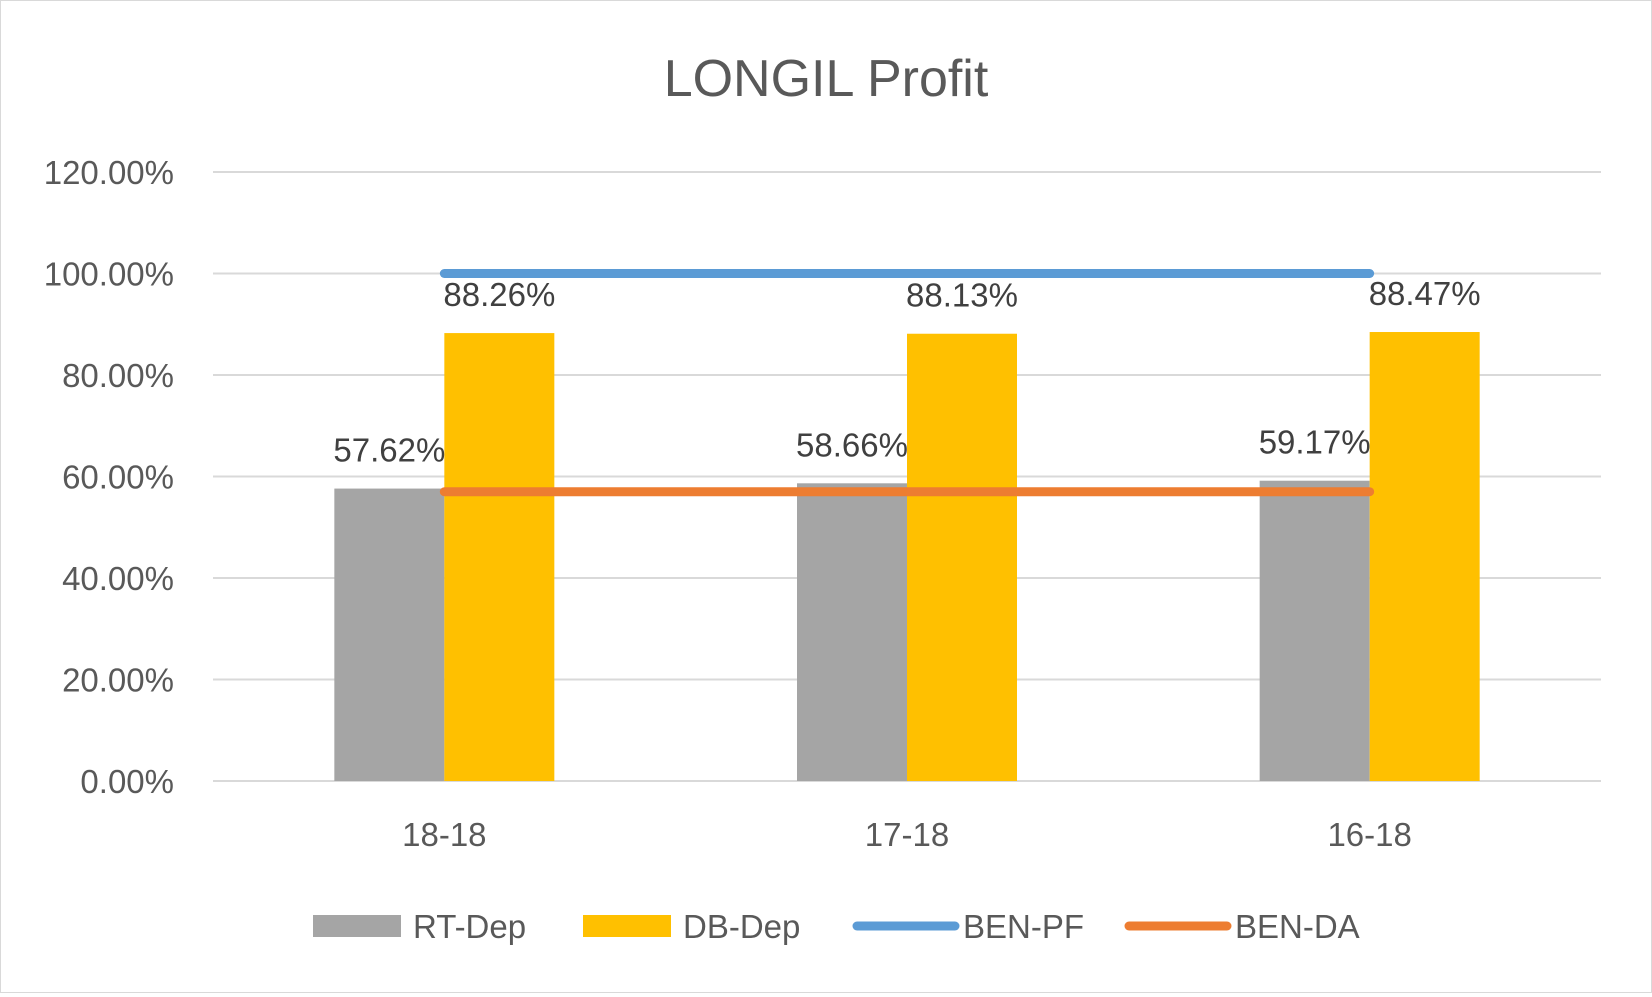 This screenshot has height=997, width=1652. I want to click on legend-item: BEN-DA, so click(1242, 926).